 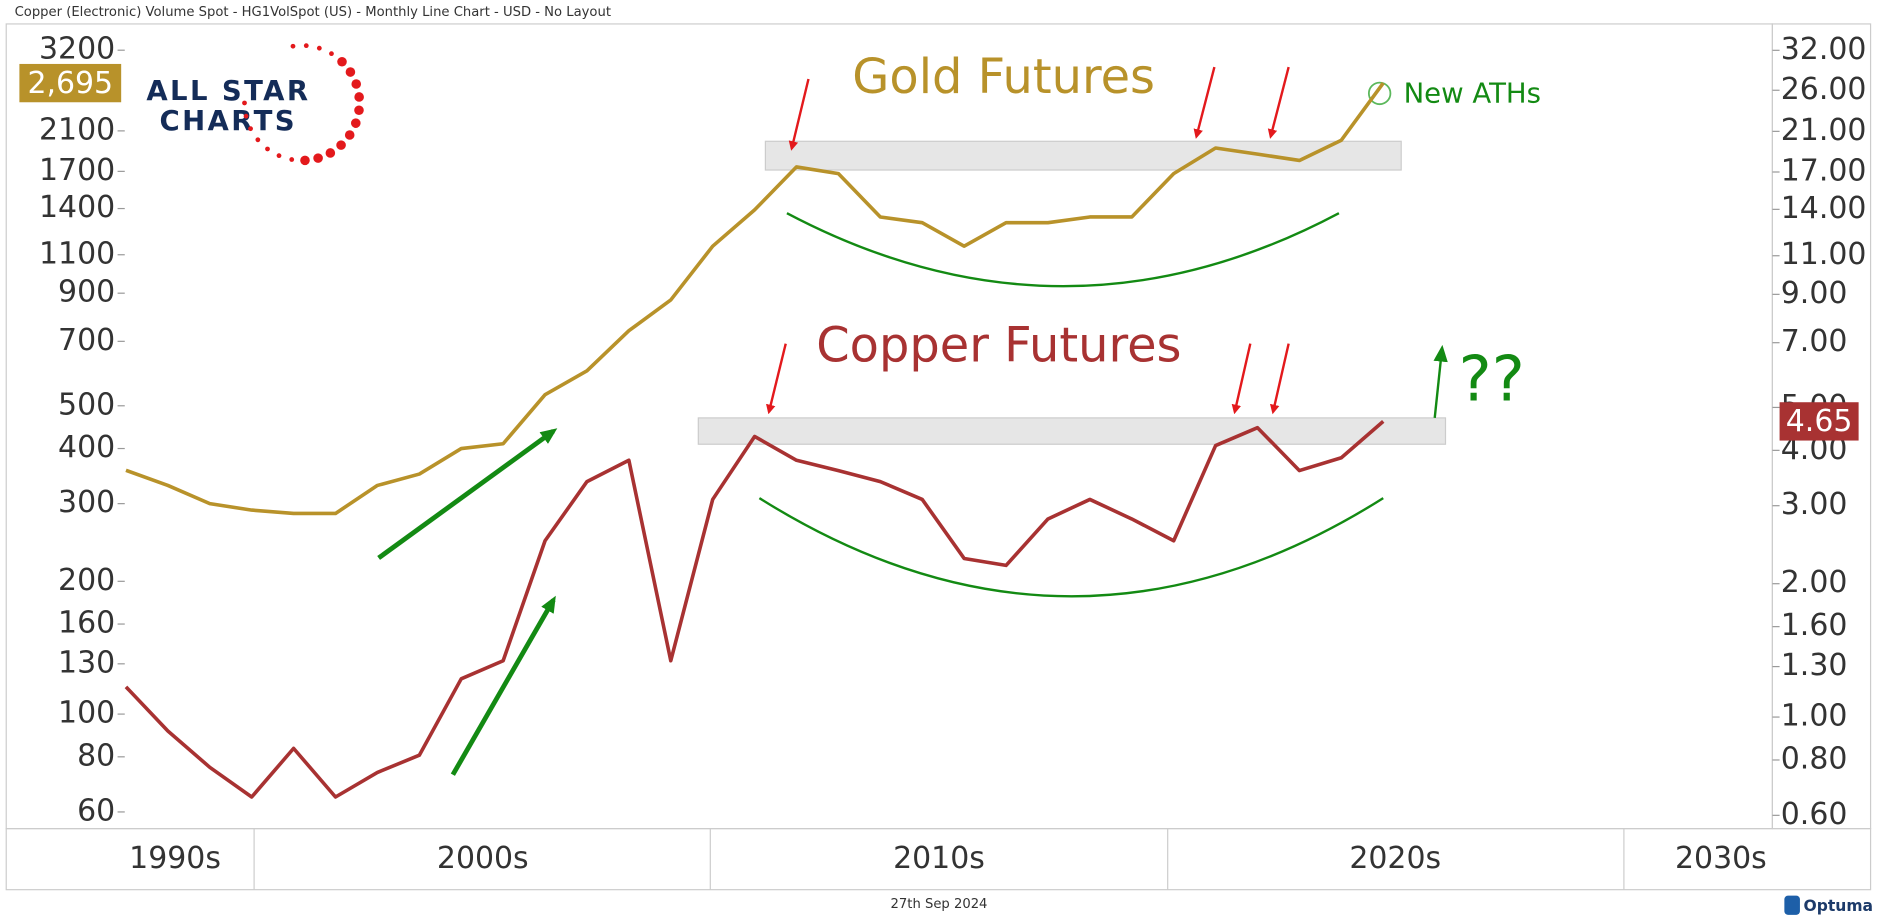 What do you see at coordinates (1824, 89) in the screenshot?
I see `y2-tick-label: 26.00` at bounding box center [1824, 89].